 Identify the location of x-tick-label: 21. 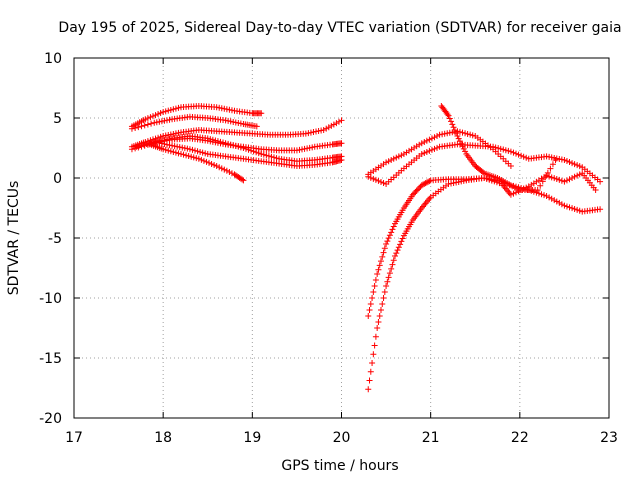
(431, 438).